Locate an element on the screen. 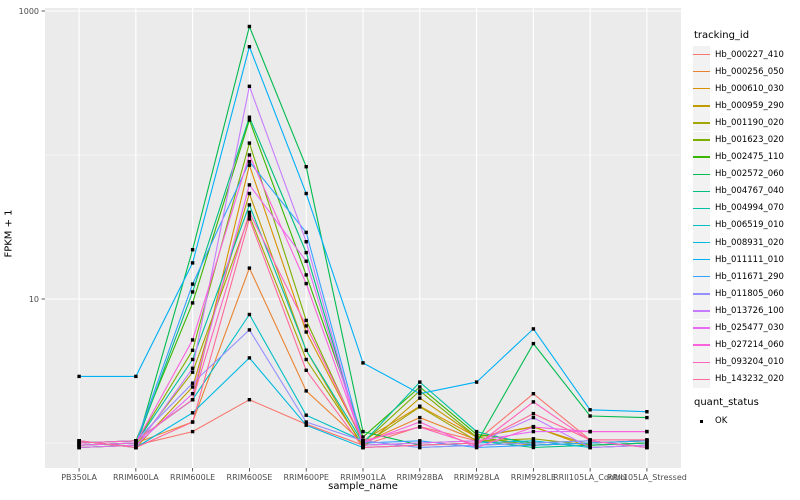  legend-item-Hb_027214_060: Hb_027214_060 is located at coordinates (746, 345).